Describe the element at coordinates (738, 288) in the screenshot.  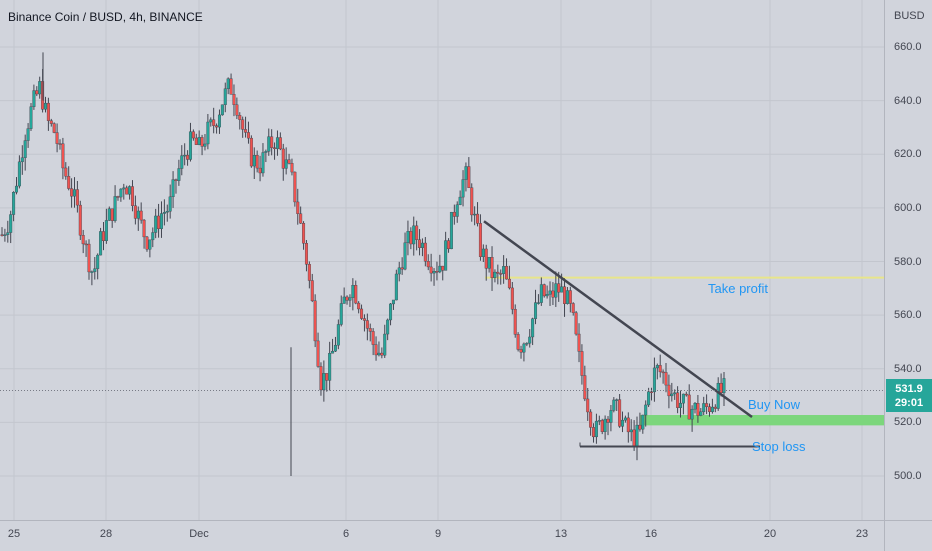
I see `take-profit-label: Take profit` at that location.